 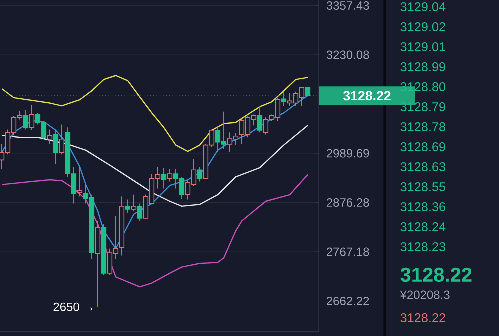 What do you see at coordinates (348, 6) in the screenshot?
I see `y-tick-label: 3357.43` at bounding box center [348, 6].